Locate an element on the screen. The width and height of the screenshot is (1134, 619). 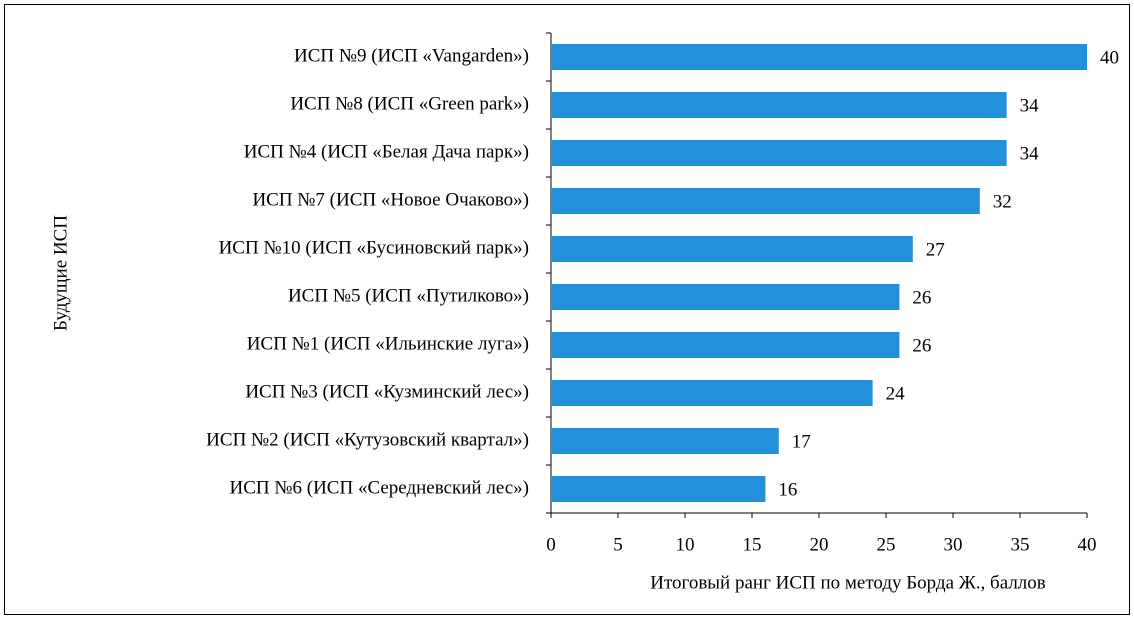
x-tick-label: 10 is located at coordinates (685, 544).